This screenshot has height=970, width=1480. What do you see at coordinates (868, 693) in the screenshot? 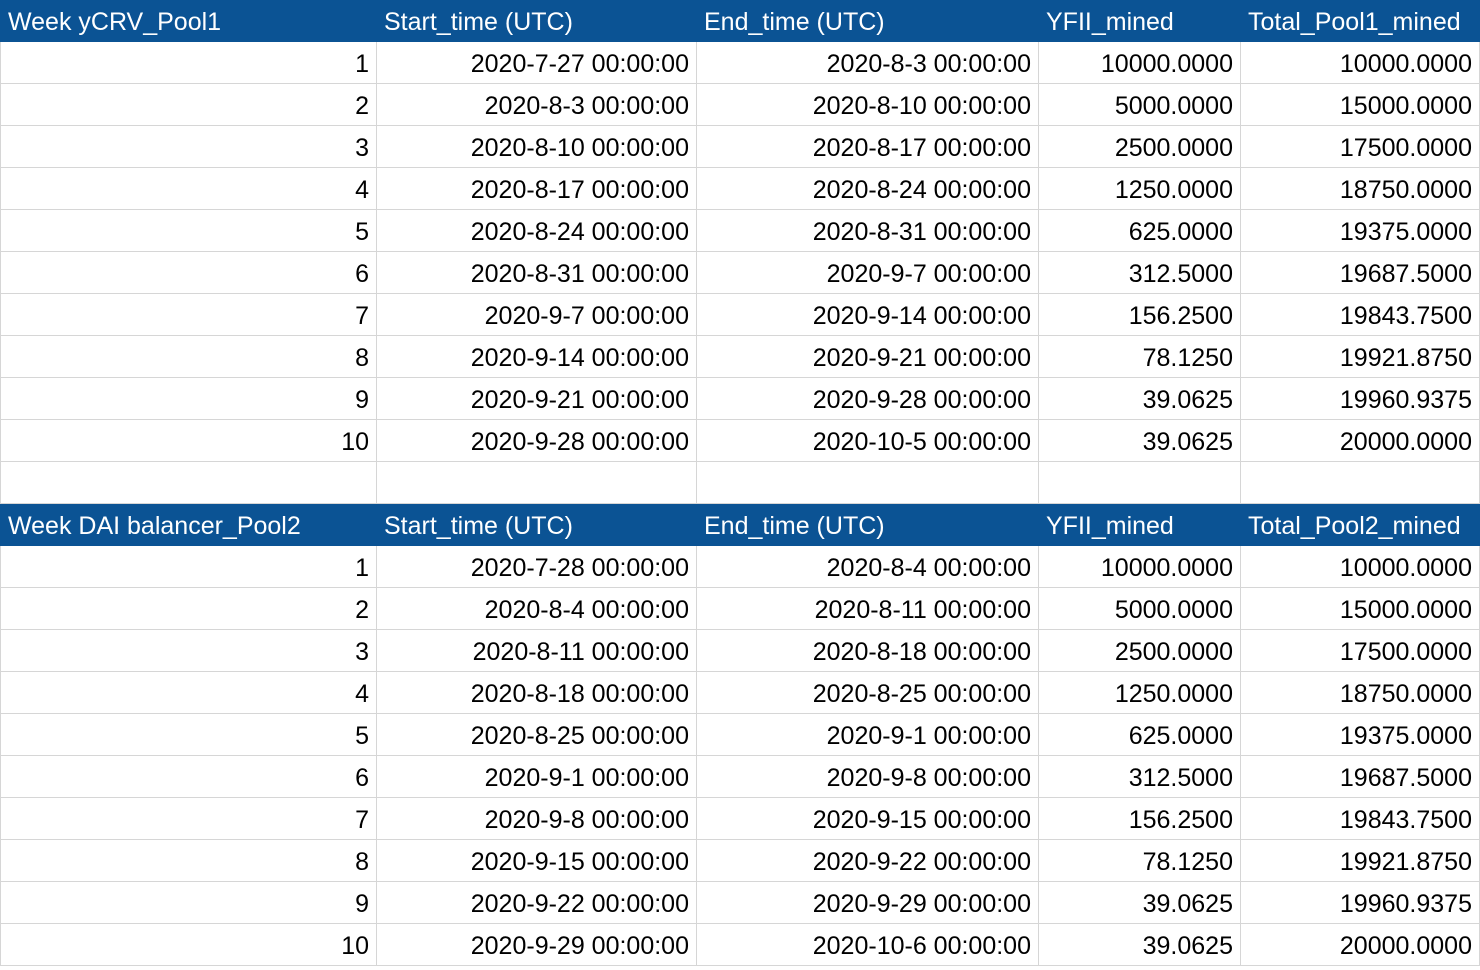
I see `cell-end-time: 2020-8-25 00:00:00` at bounding box center [868, 693].